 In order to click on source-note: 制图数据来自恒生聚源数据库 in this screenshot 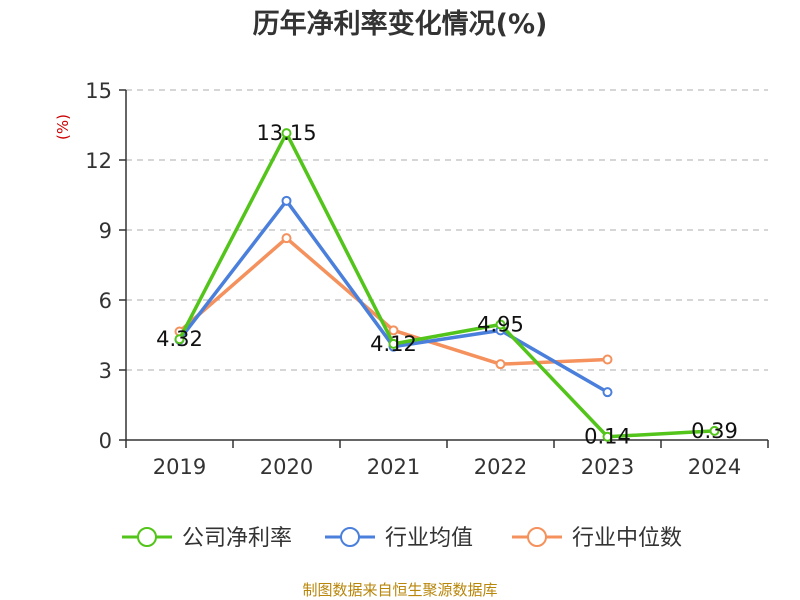, I will do `click(399, 590)`.